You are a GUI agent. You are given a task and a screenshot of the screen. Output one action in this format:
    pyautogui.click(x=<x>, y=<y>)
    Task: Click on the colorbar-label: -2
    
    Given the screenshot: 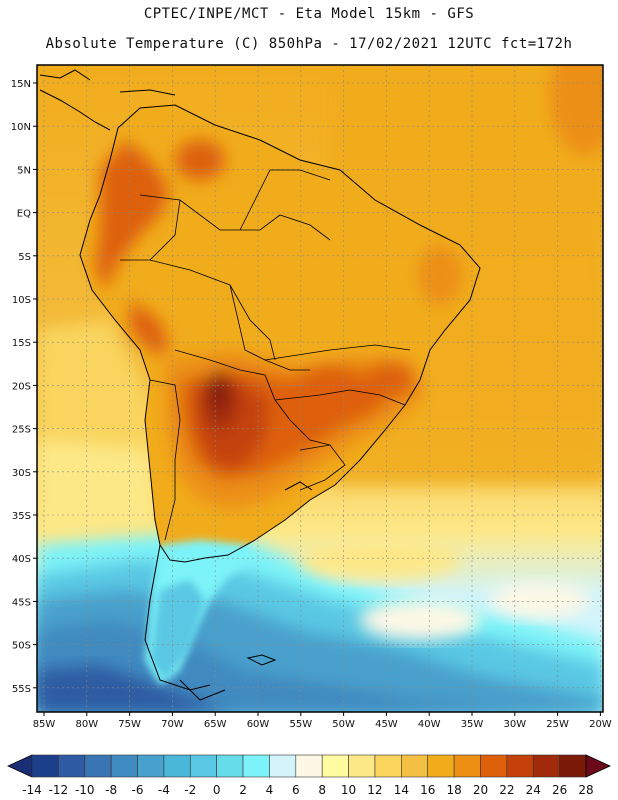 What is the action you would take?
    pyautogui.click(x=190, y=790)
    